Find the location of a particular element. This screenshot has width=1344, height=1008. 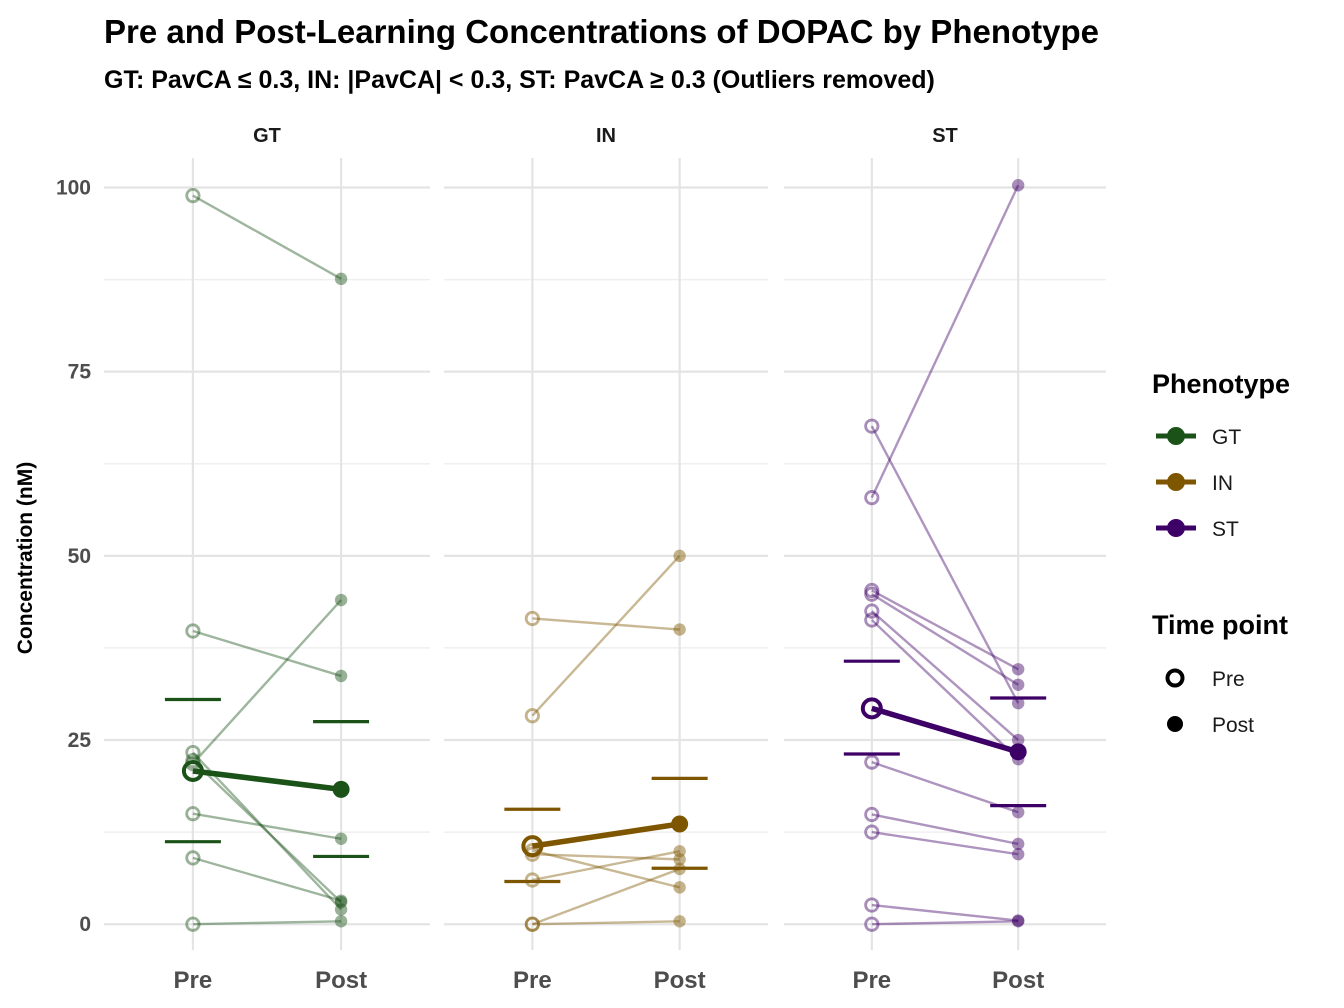

strip-label-in: IN is located at coordinates (606, 136).